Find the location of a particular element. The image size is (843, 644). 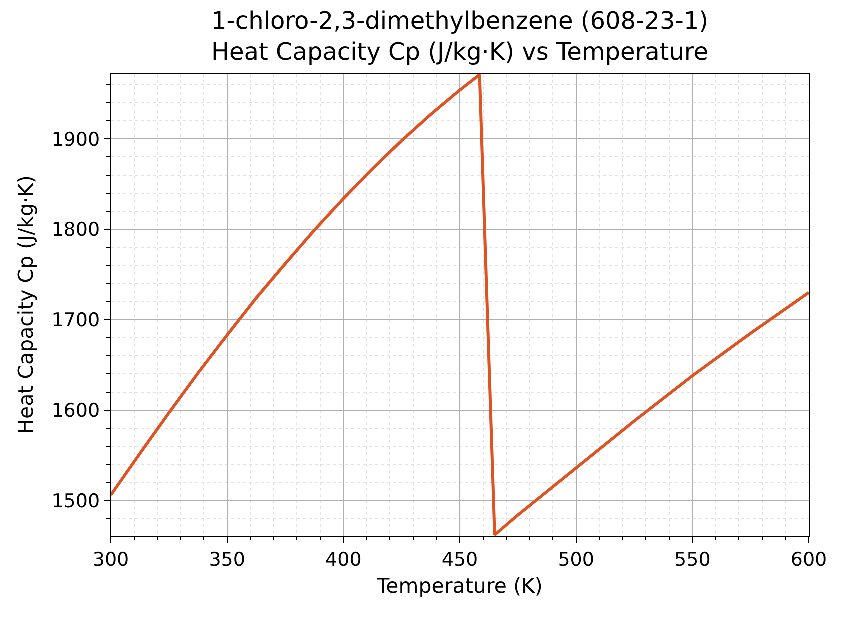

x-tick-label: 600 is located at coordinates (809, 559).